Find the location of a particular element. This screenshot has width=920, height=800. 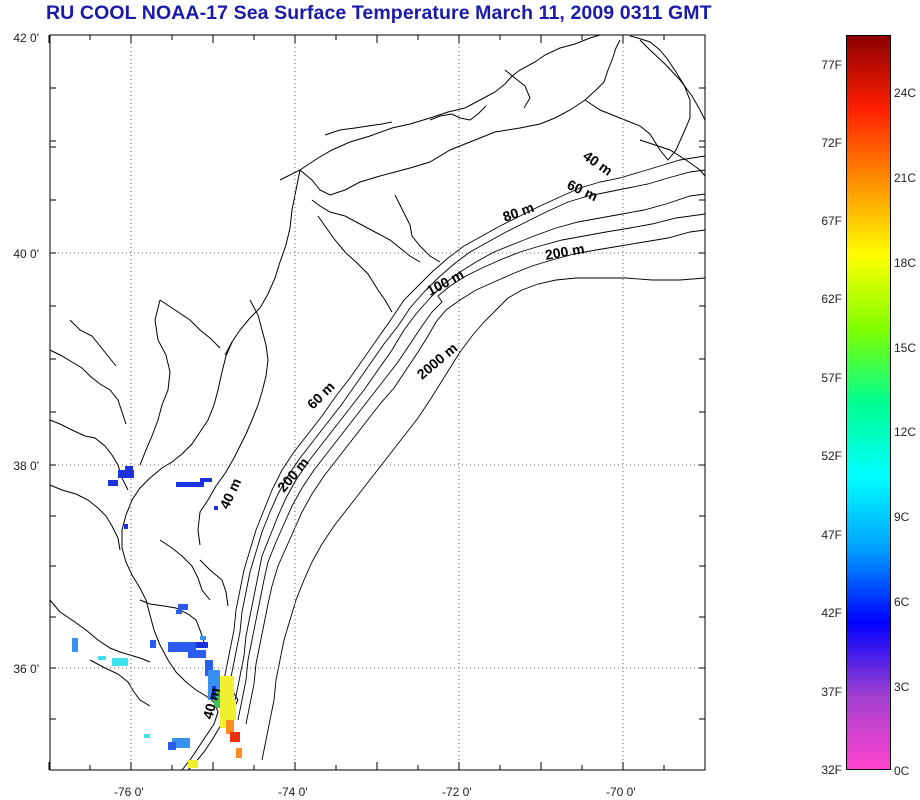

contour-label: 100 m is located at coordinates (445, 282).